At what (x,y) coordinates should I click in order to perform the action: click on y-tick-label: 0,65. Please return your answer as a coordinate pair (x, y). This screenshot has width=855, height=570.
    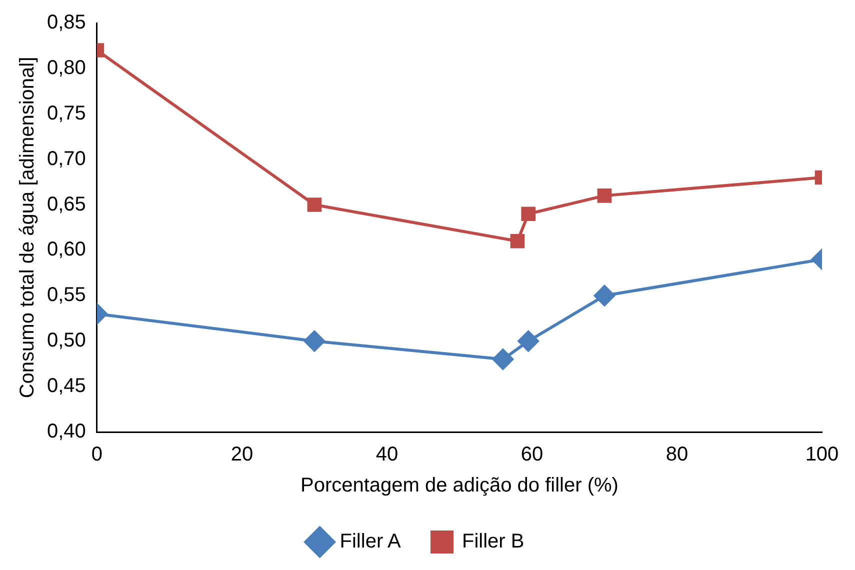
    Looking at the image, I should click on (66, 204).